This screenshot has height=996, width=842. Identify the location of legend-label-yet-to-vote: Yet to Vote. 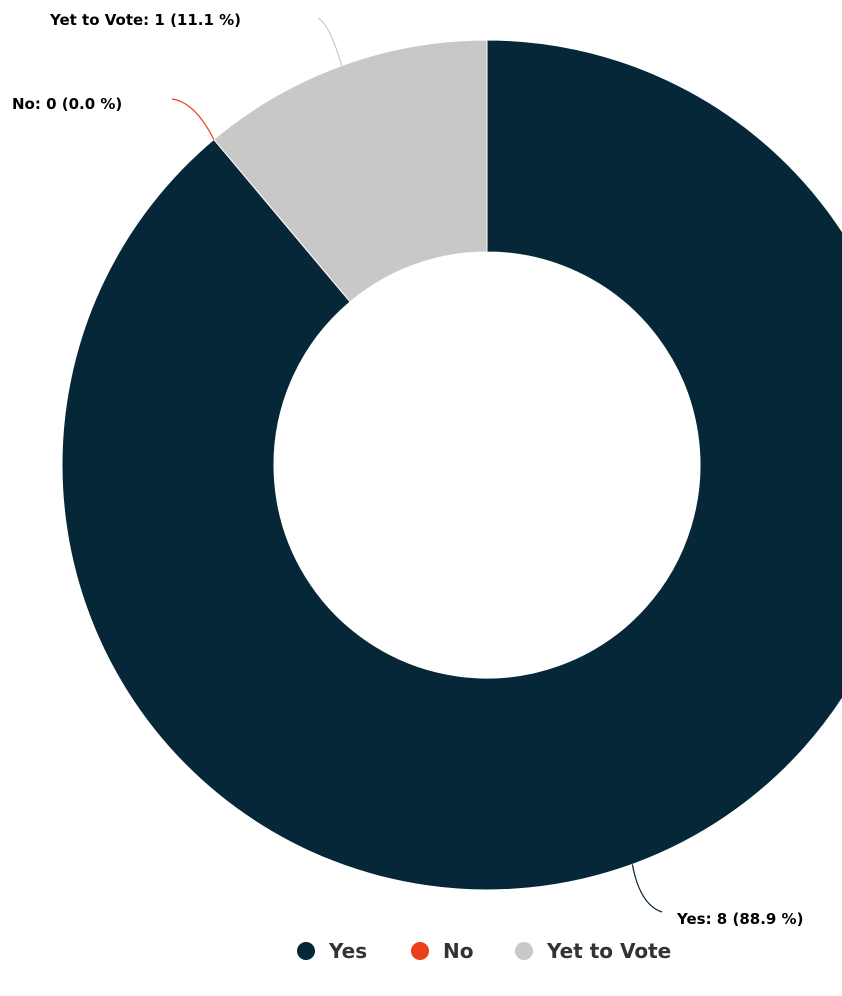
(608, 951).